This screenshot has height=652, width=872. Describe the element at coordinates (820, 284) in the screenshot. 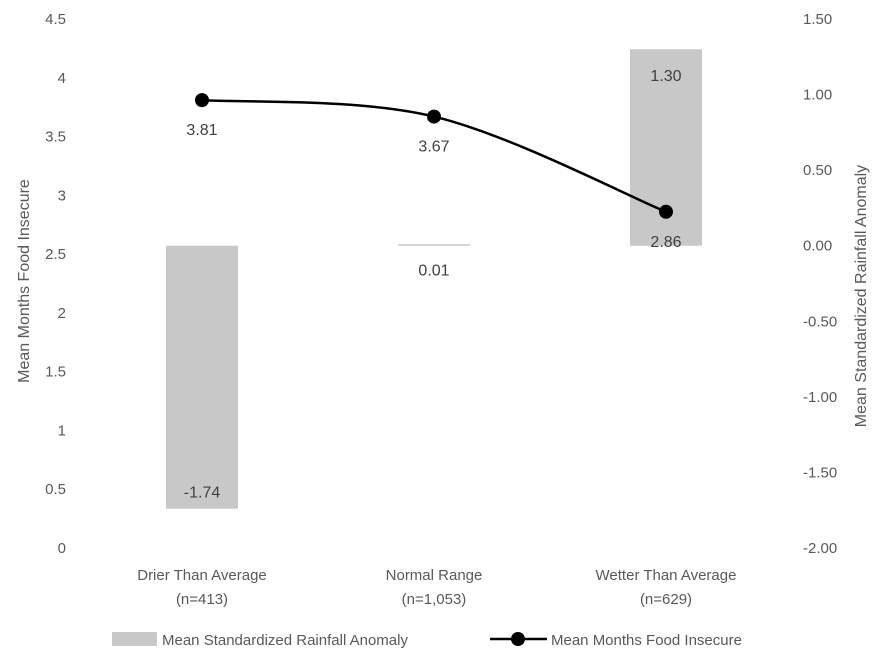

I see `right-axis-ticks: -2.00 -1.50 -1.00 -0.50 0.00 0.50 1.00 1.50` at that location.